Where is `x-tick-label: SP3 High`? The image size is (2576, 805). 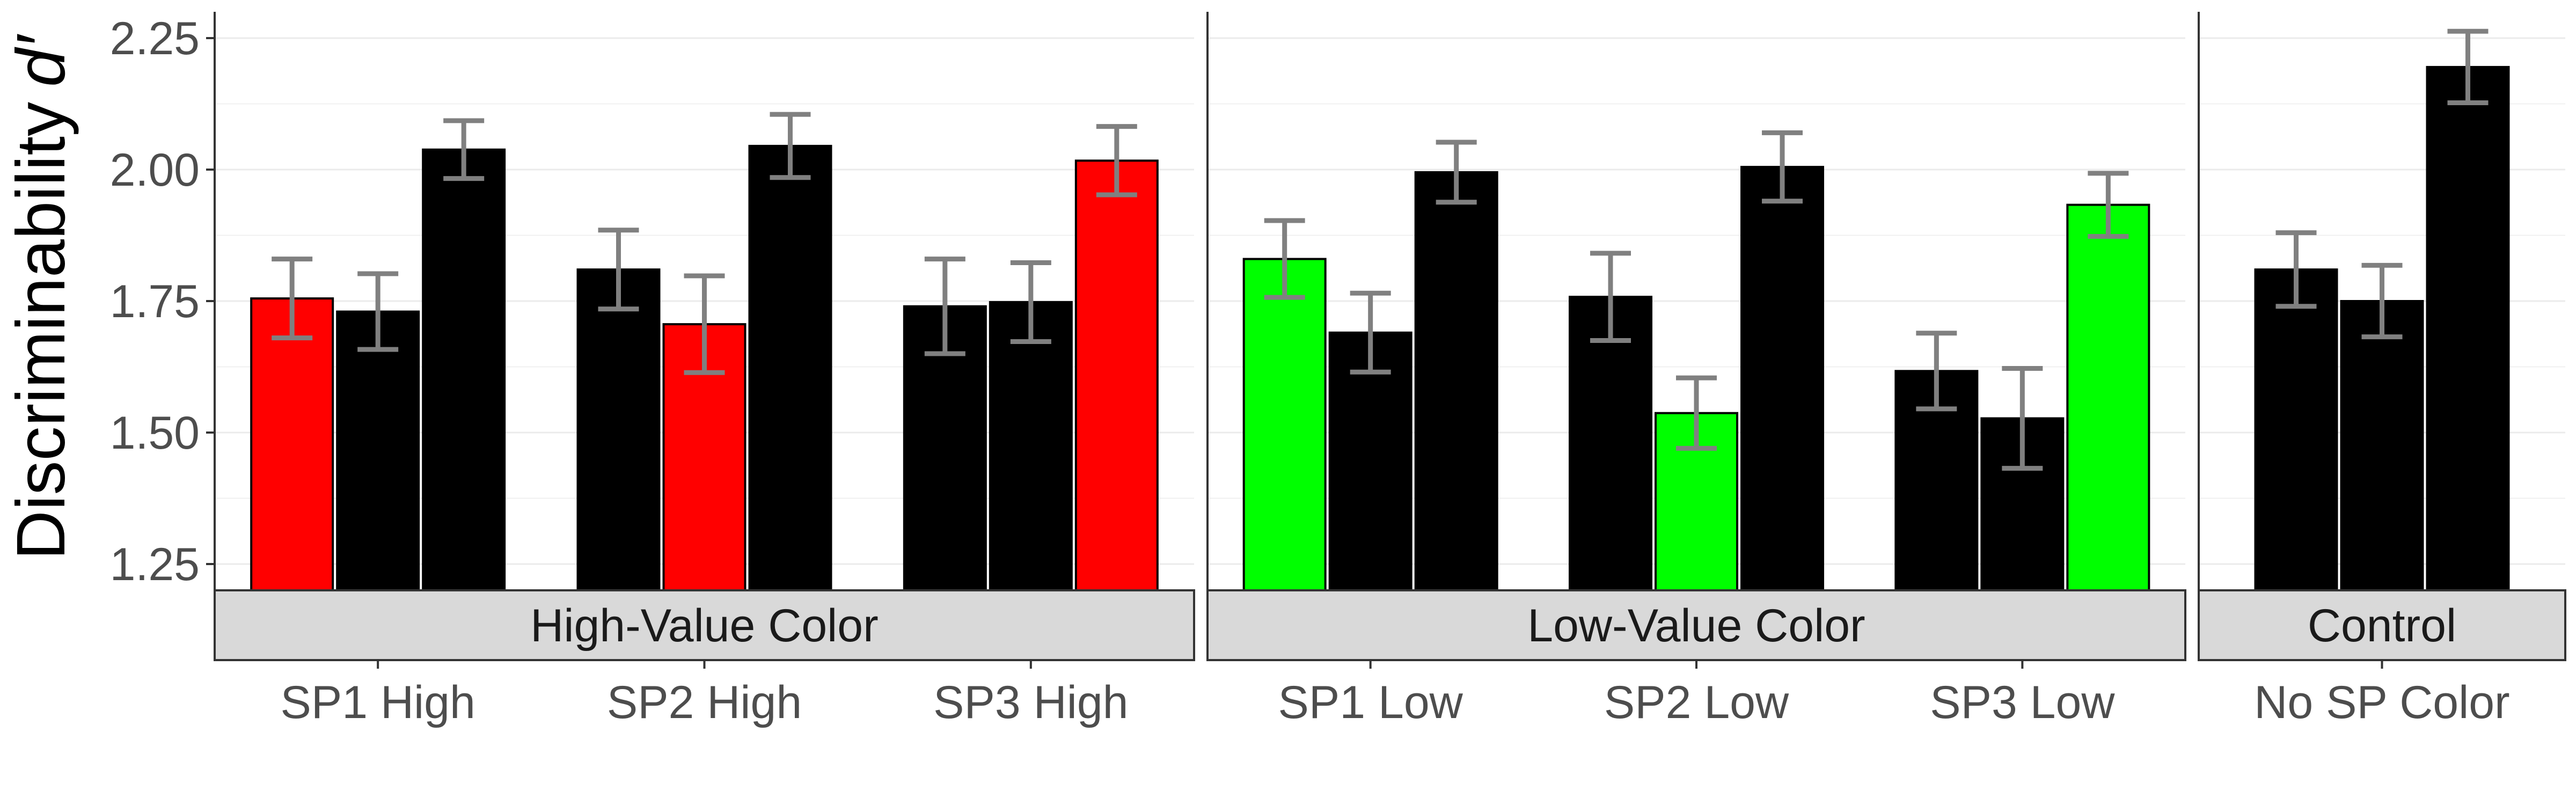 x-tick-label: SP3 High is located at coordinates (1030, 702).